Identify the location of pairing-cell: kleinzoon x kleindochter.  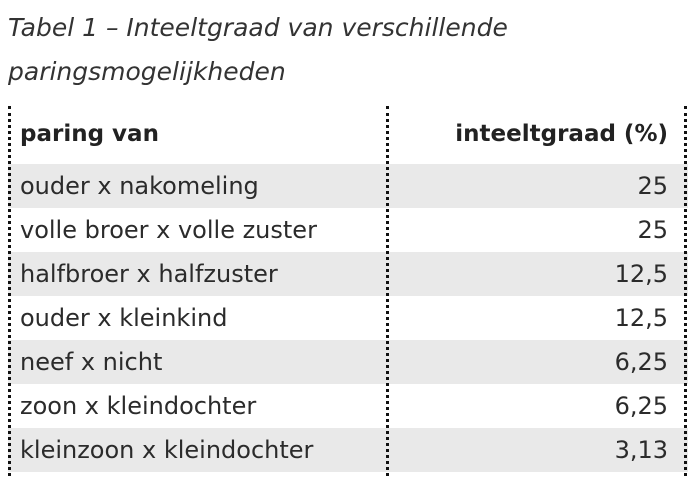
(167, 450).